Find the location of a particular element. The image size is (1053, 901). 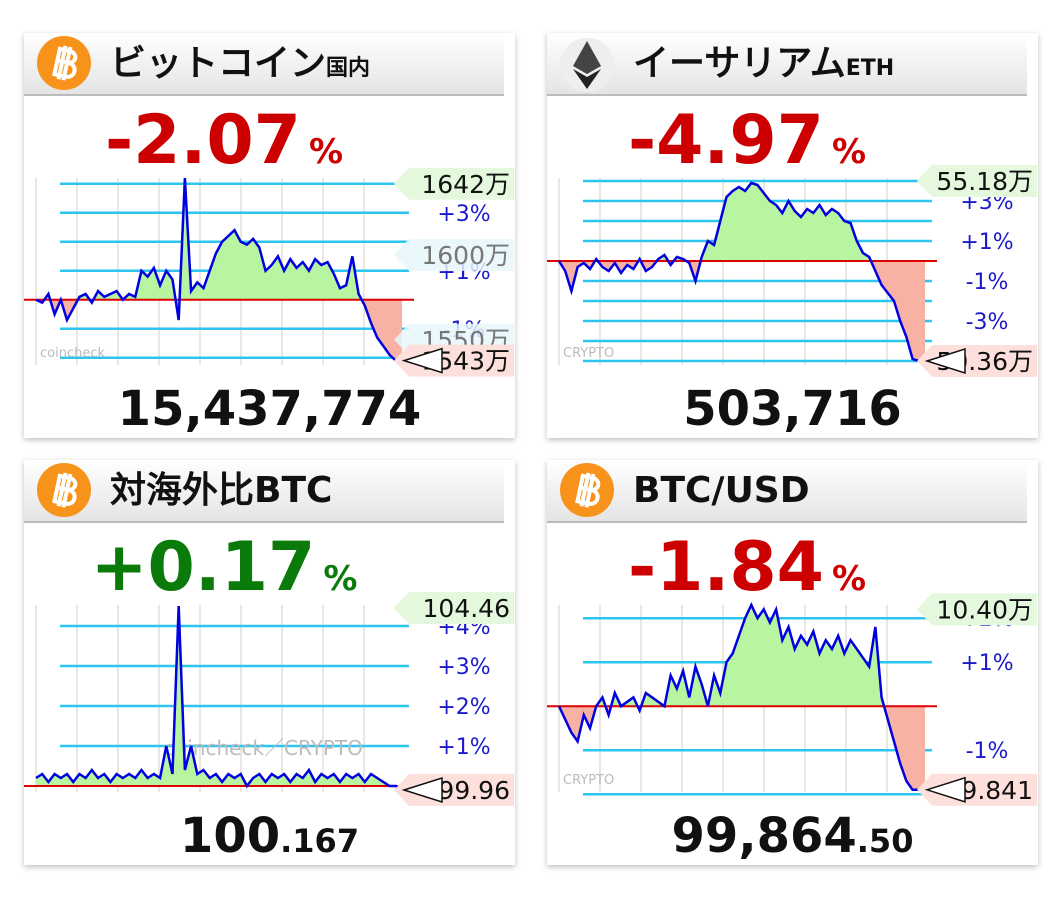

eth-top is located at coordinates (587, 57).